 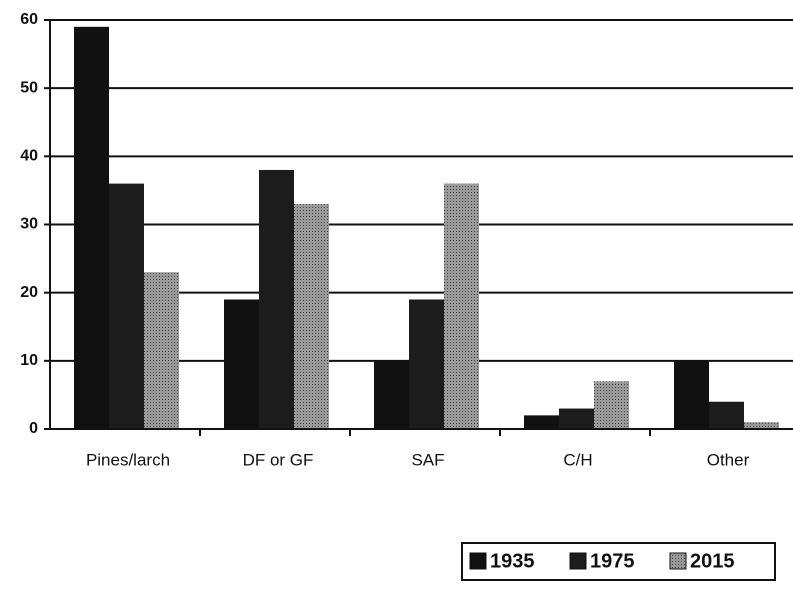 I want to click on y-tick-label: 30, so click(x=29, y=224).